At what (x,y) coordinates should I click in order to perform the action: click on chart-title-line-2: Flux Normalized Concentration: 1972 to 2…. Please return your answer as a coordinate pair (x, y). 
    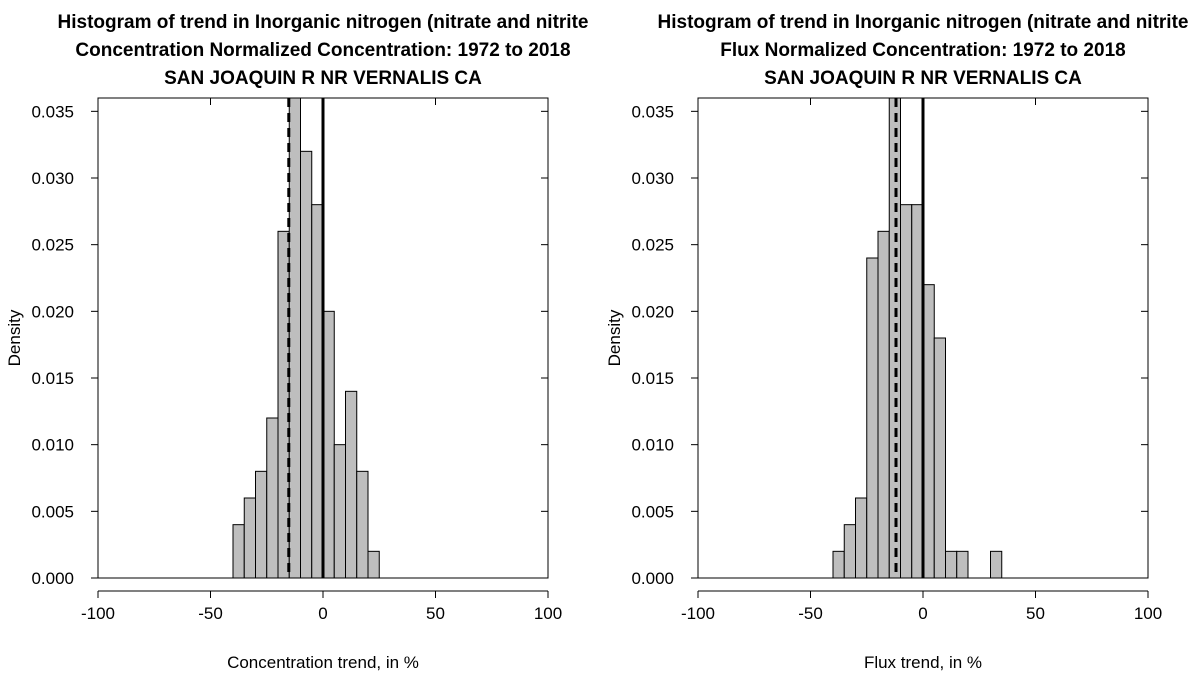
    Looking at the image, I should click on (922, 50).